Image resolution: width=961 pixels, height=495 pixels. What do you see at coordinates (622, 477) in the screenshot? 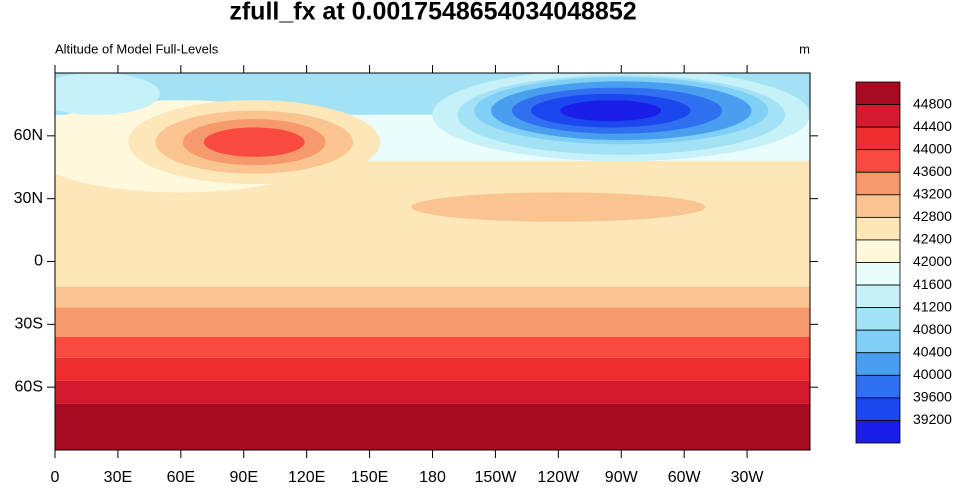
I see `x-tick-label: 90W` at bounding box center [622, 477].